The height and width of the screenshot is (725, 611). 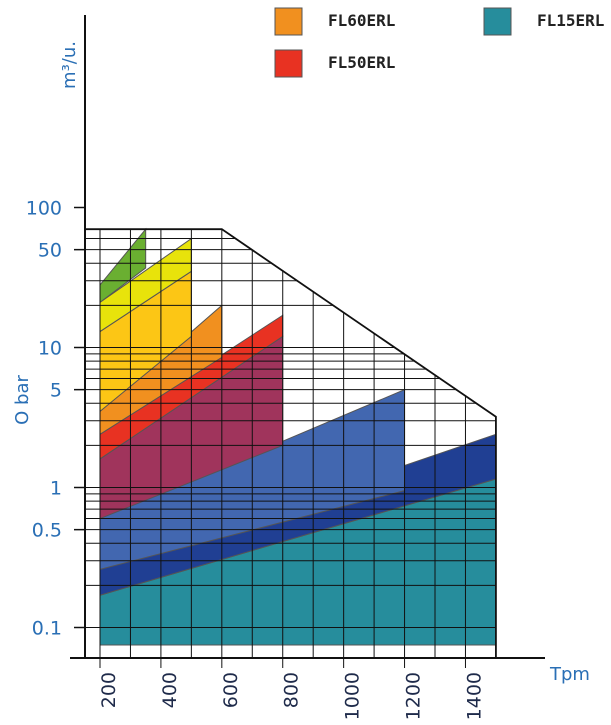 What do you see at coordinates (570, 20) in the screenshot?
I see `legend-label: FL15ERL` at bounding box center [570, 20].